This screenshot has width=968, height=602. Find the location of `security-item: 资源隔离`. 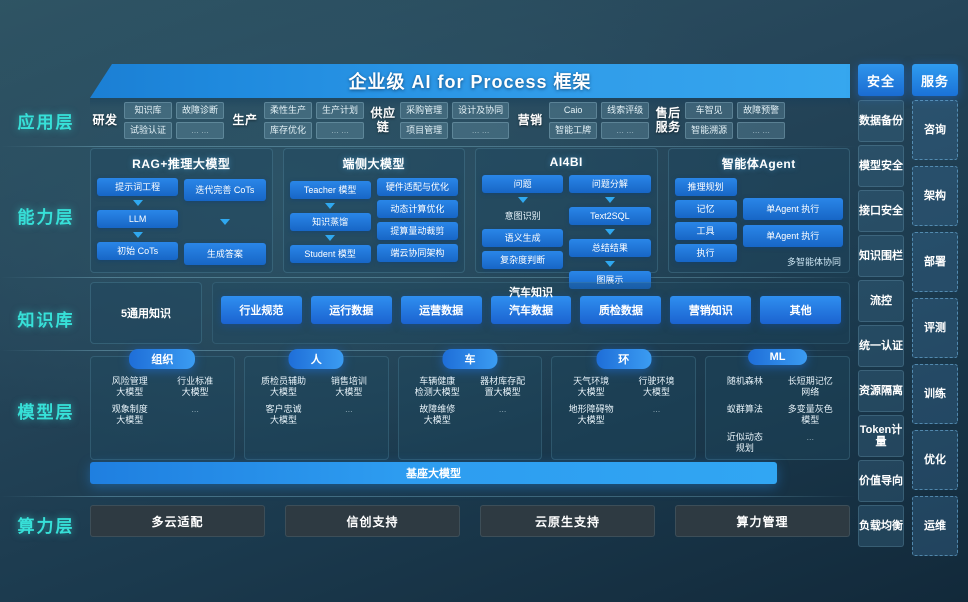

security-item: 资源隔离 is located at coordinates (881, 391).